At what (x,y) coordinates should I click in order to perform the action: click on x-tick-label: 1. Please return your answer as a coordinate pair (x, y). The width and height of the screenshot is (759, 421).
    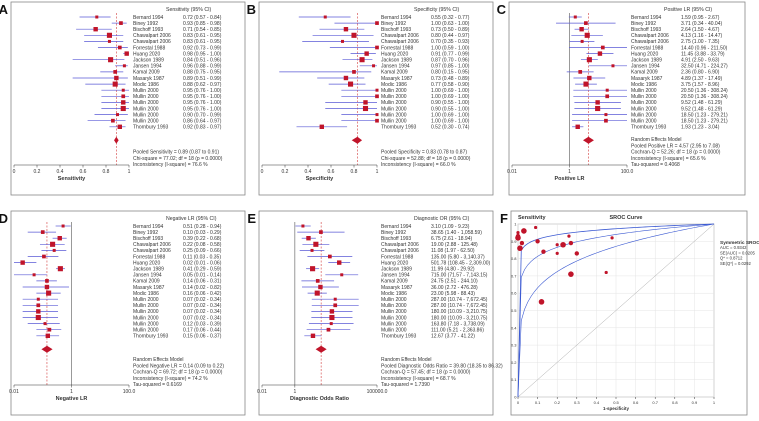
    Looking at the image, I should click on (377, 172).